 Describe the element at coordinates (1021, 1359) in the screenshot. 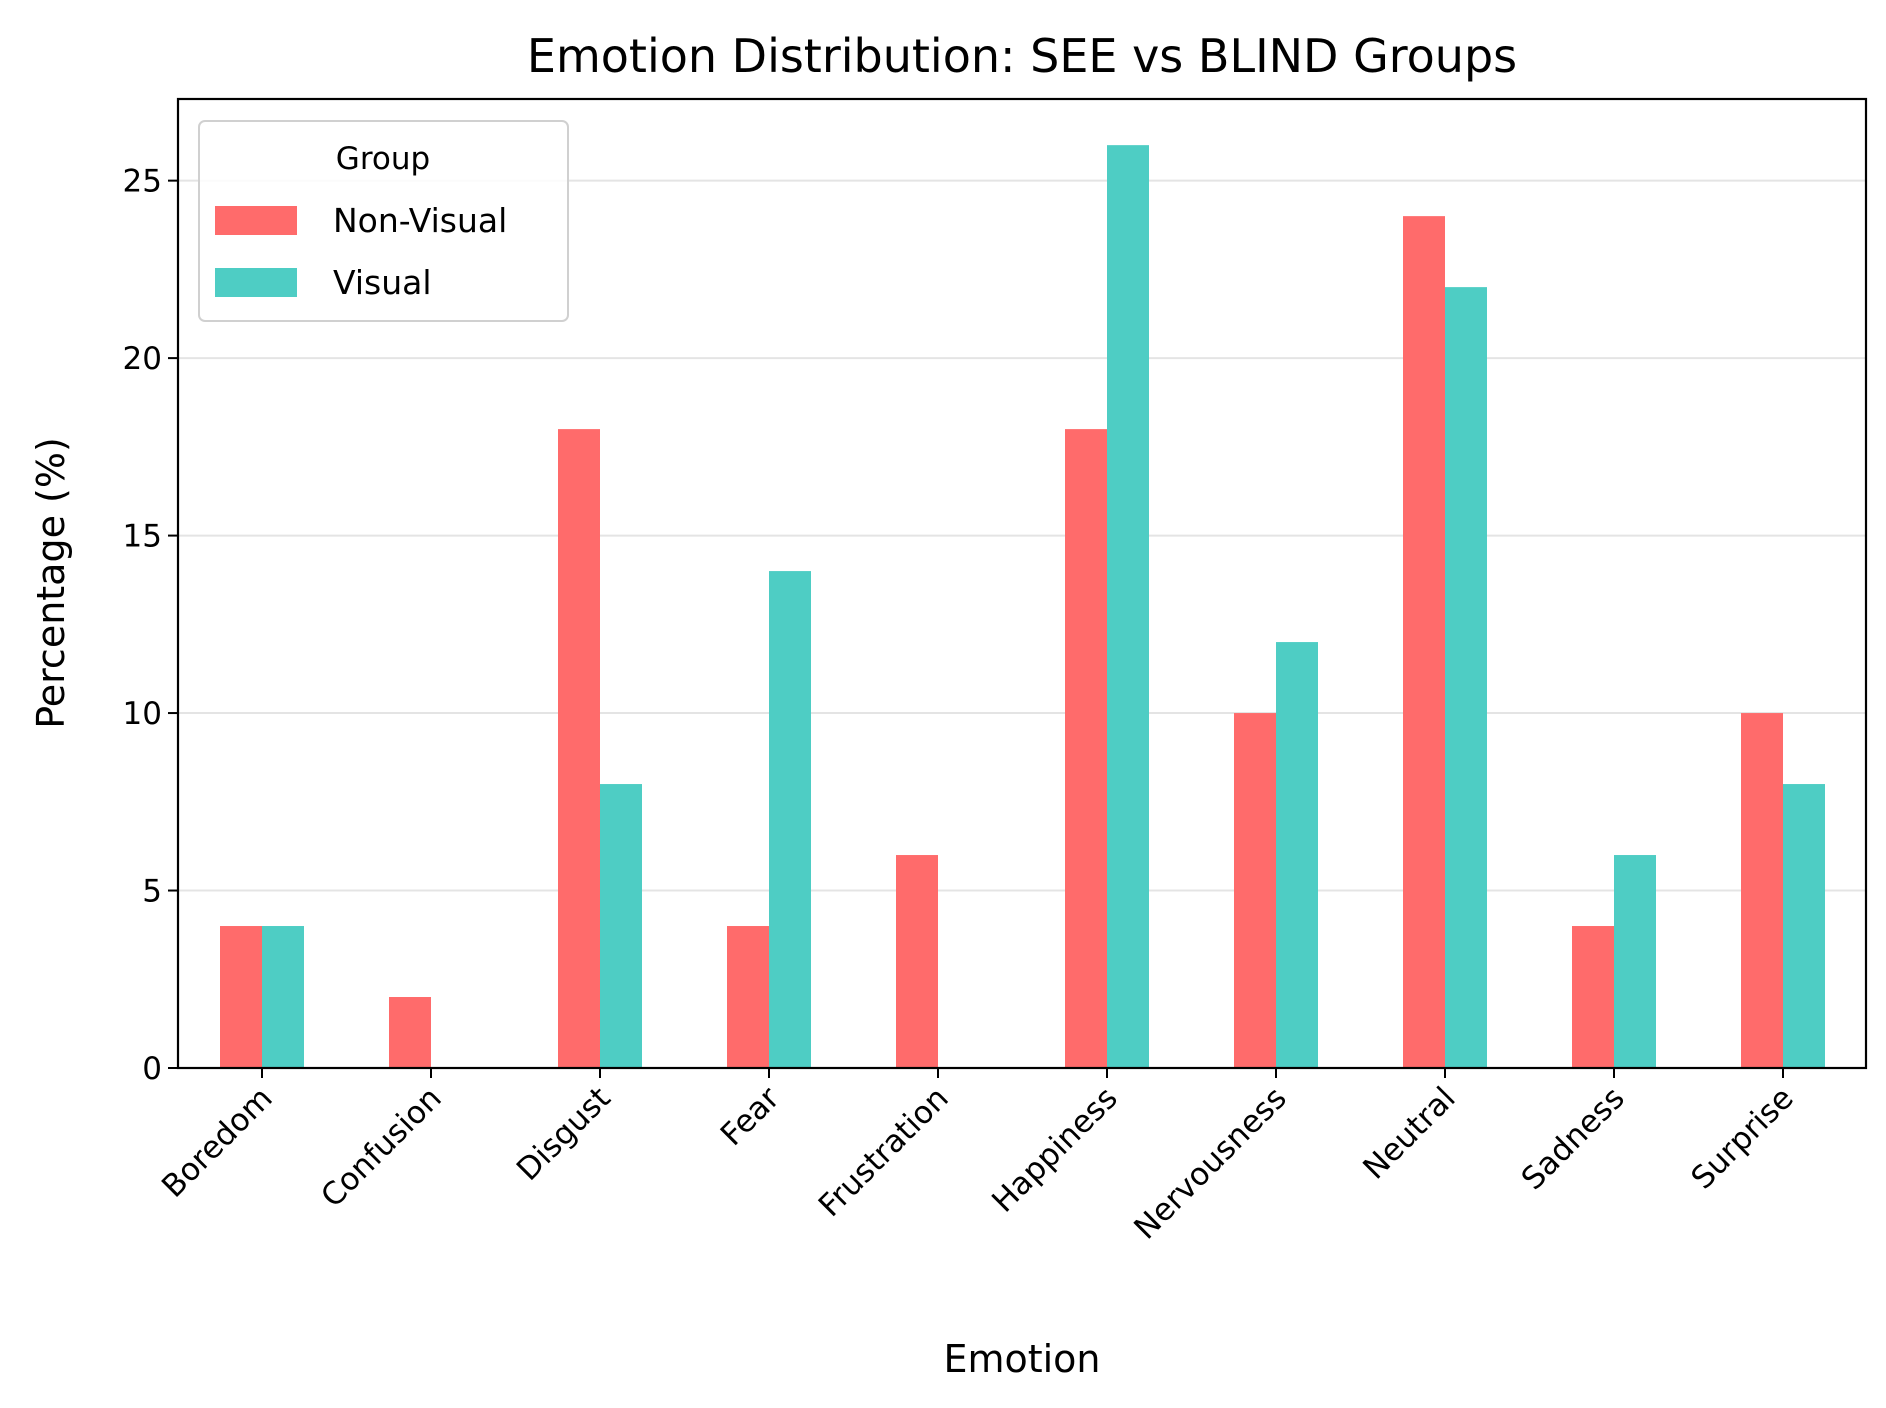

I see `x-axis-label: Emotion` at that location.